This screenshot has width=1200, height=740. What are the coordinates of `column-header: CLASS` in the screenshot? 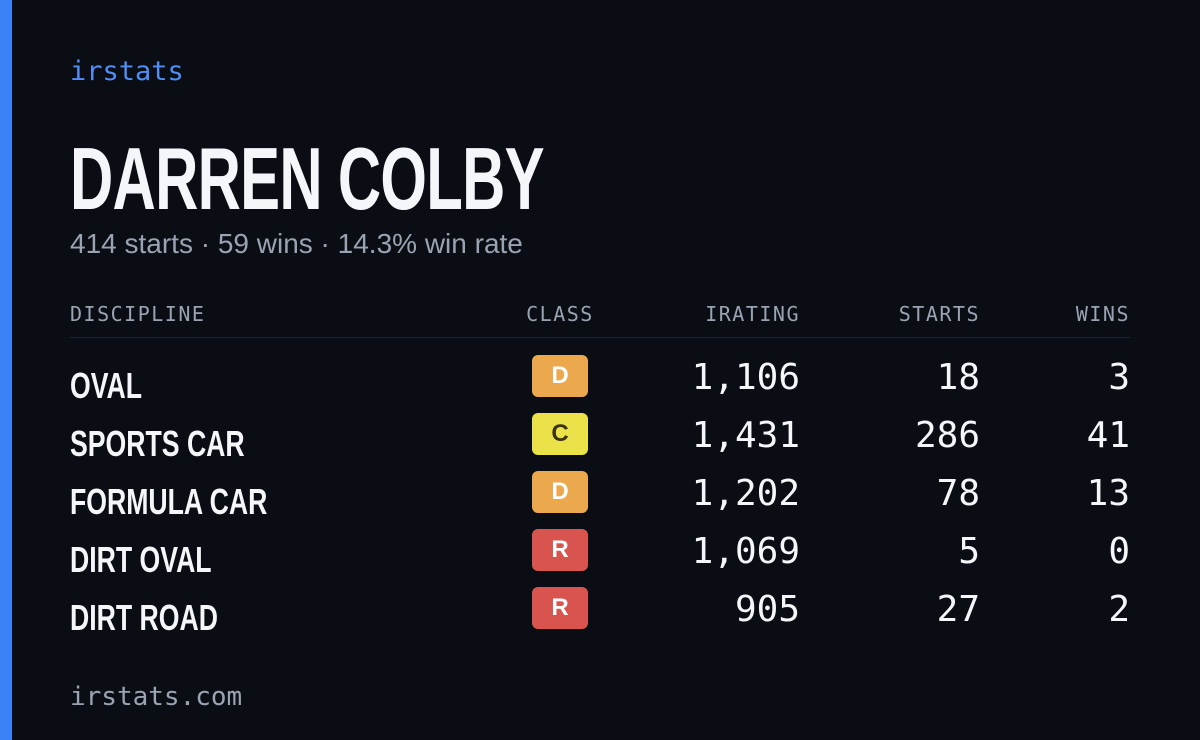 It's located at (560, 314).